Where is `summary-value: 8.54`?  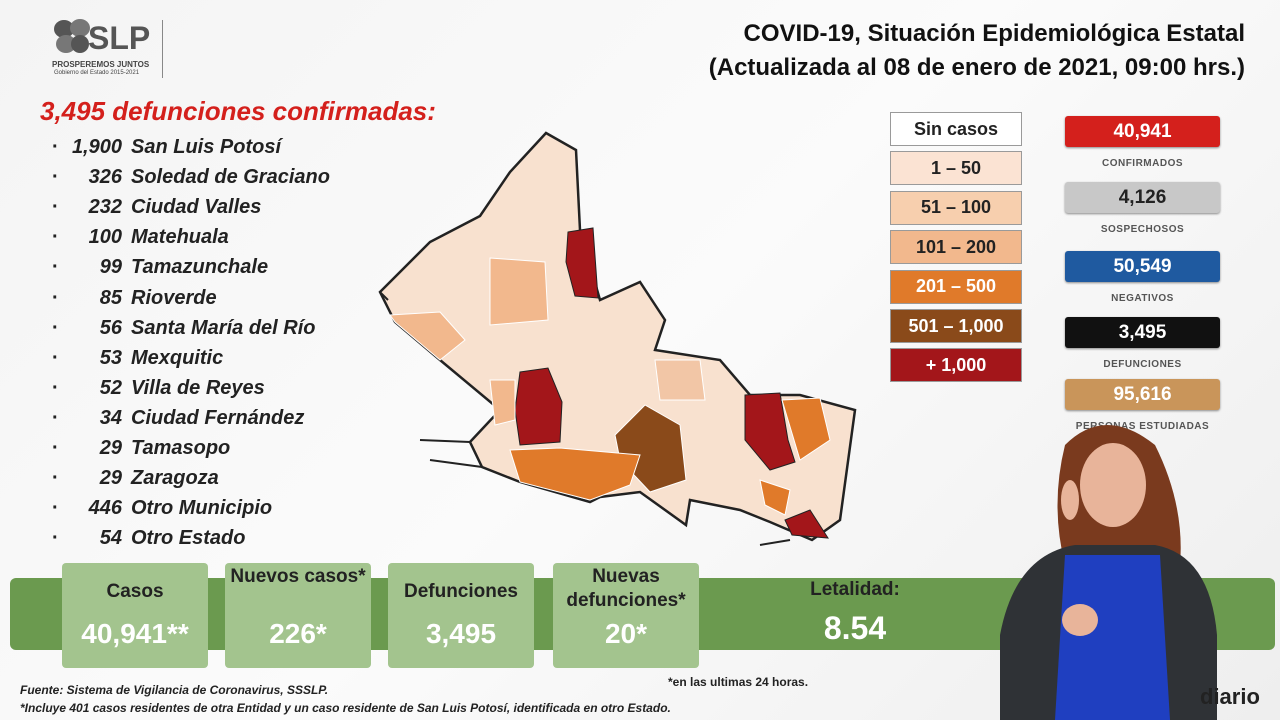
summary-value: 8.54 is located at coordinates (855, 628).